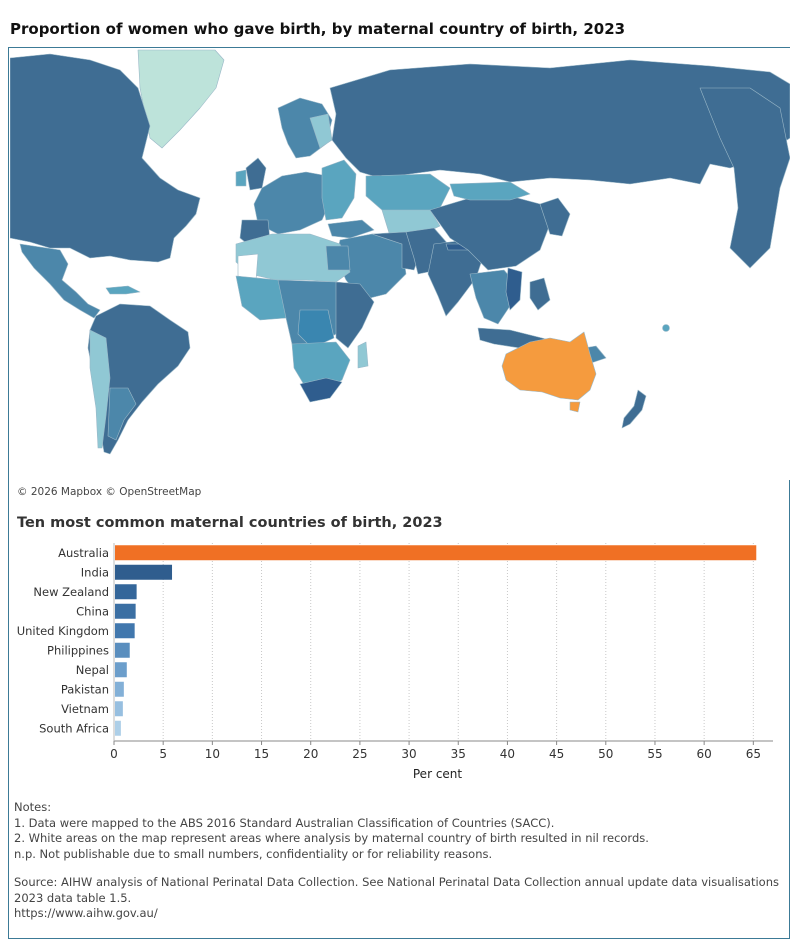 This screenshot has height=950, width=800. What do you see at coordinates (458, 754) in the screenshot?
I see `x-tick-label: 35` at bounding box center [458, 754].